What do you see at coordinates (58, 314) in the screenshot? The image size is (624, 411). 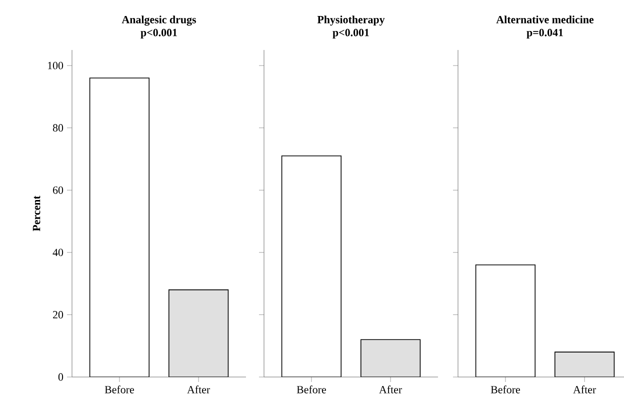 I see `y-tick-label: 20` at bounding box center [58, 314].